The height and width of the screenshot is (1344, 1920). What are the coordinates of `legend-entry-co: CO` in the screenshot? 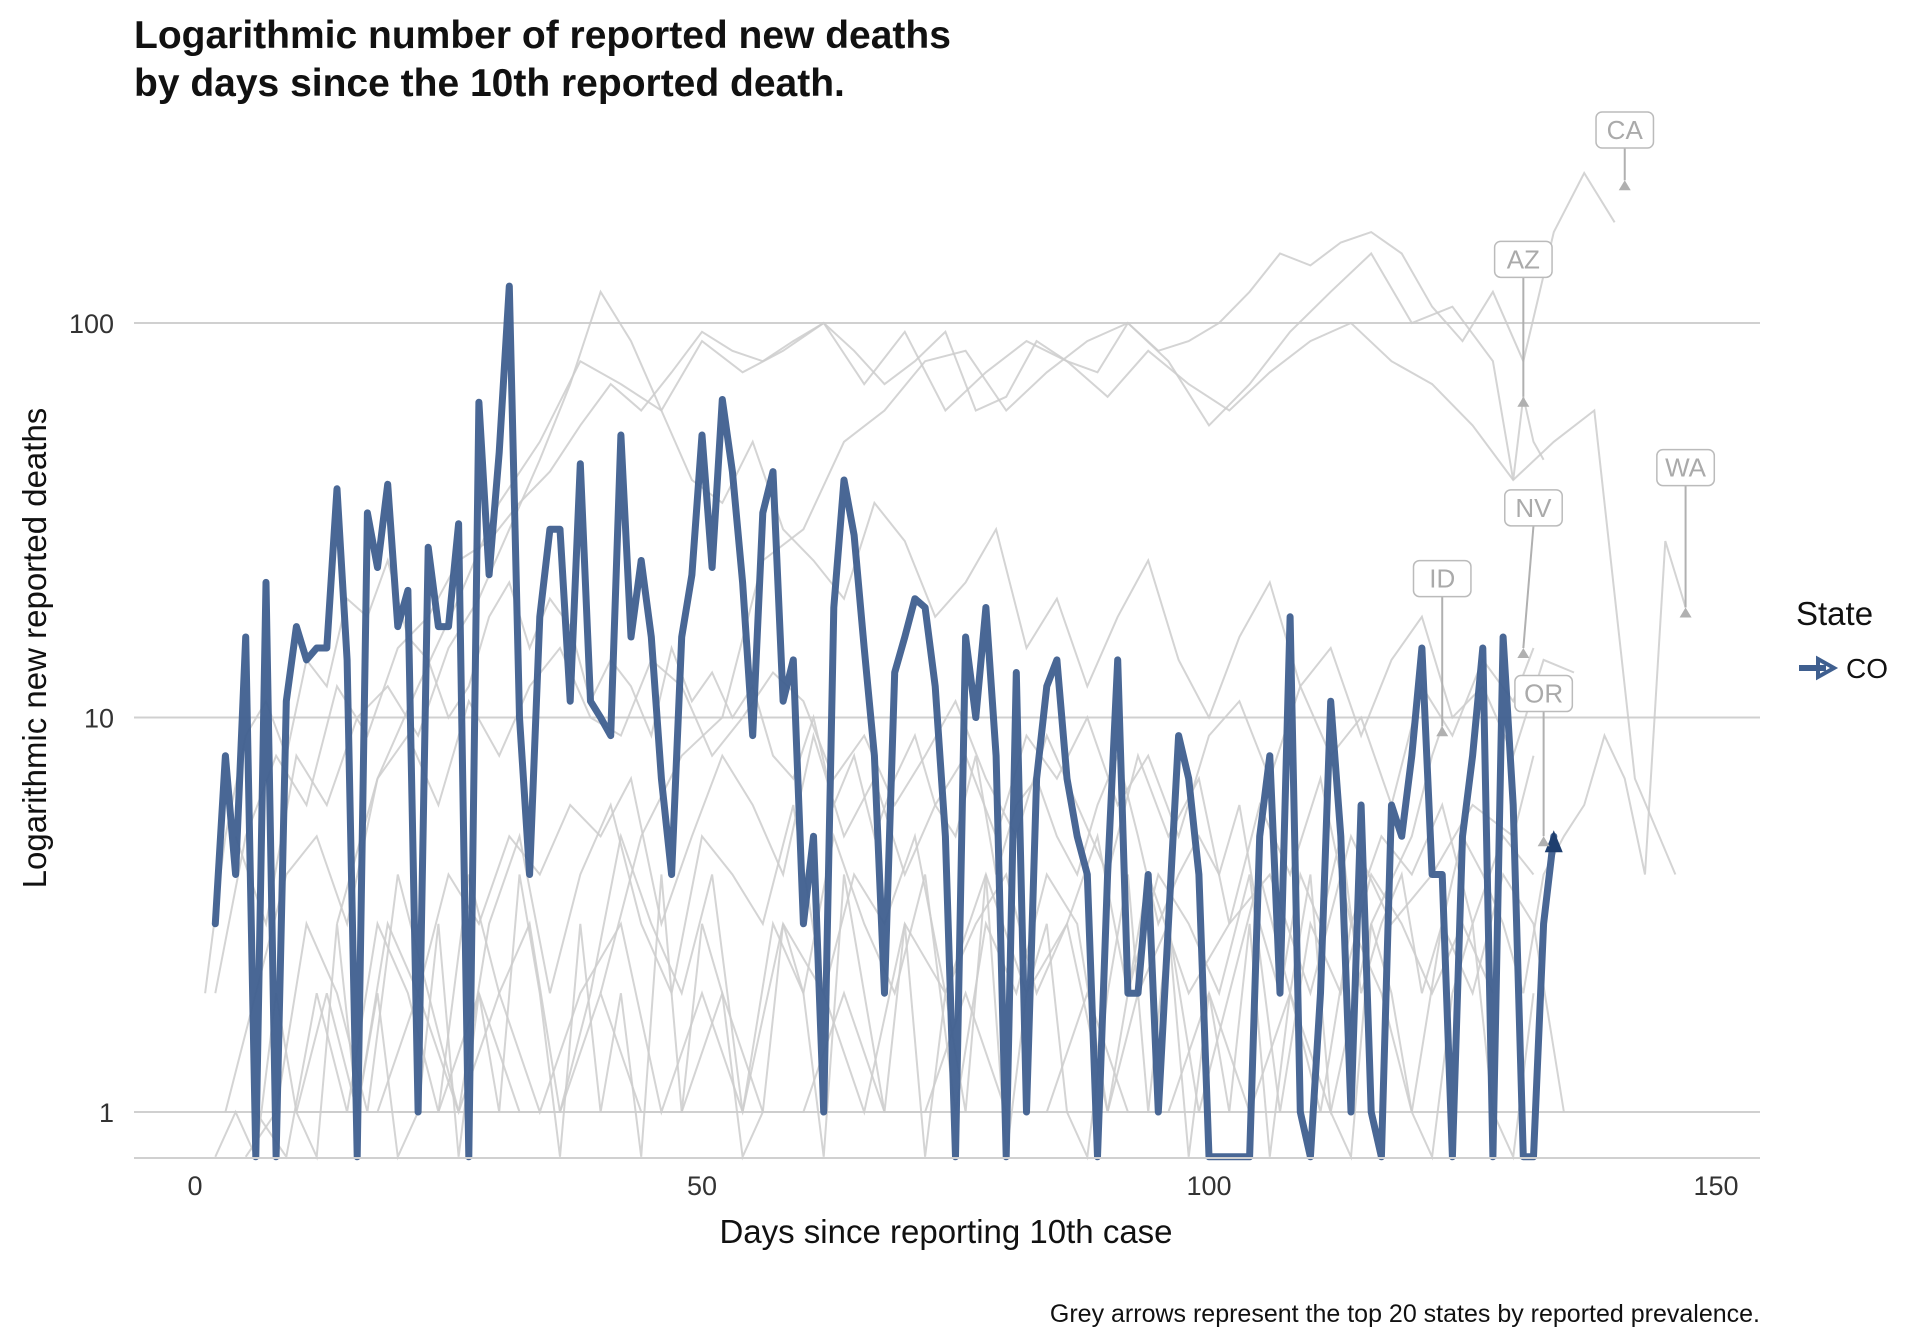 It's located at (1867, 668).